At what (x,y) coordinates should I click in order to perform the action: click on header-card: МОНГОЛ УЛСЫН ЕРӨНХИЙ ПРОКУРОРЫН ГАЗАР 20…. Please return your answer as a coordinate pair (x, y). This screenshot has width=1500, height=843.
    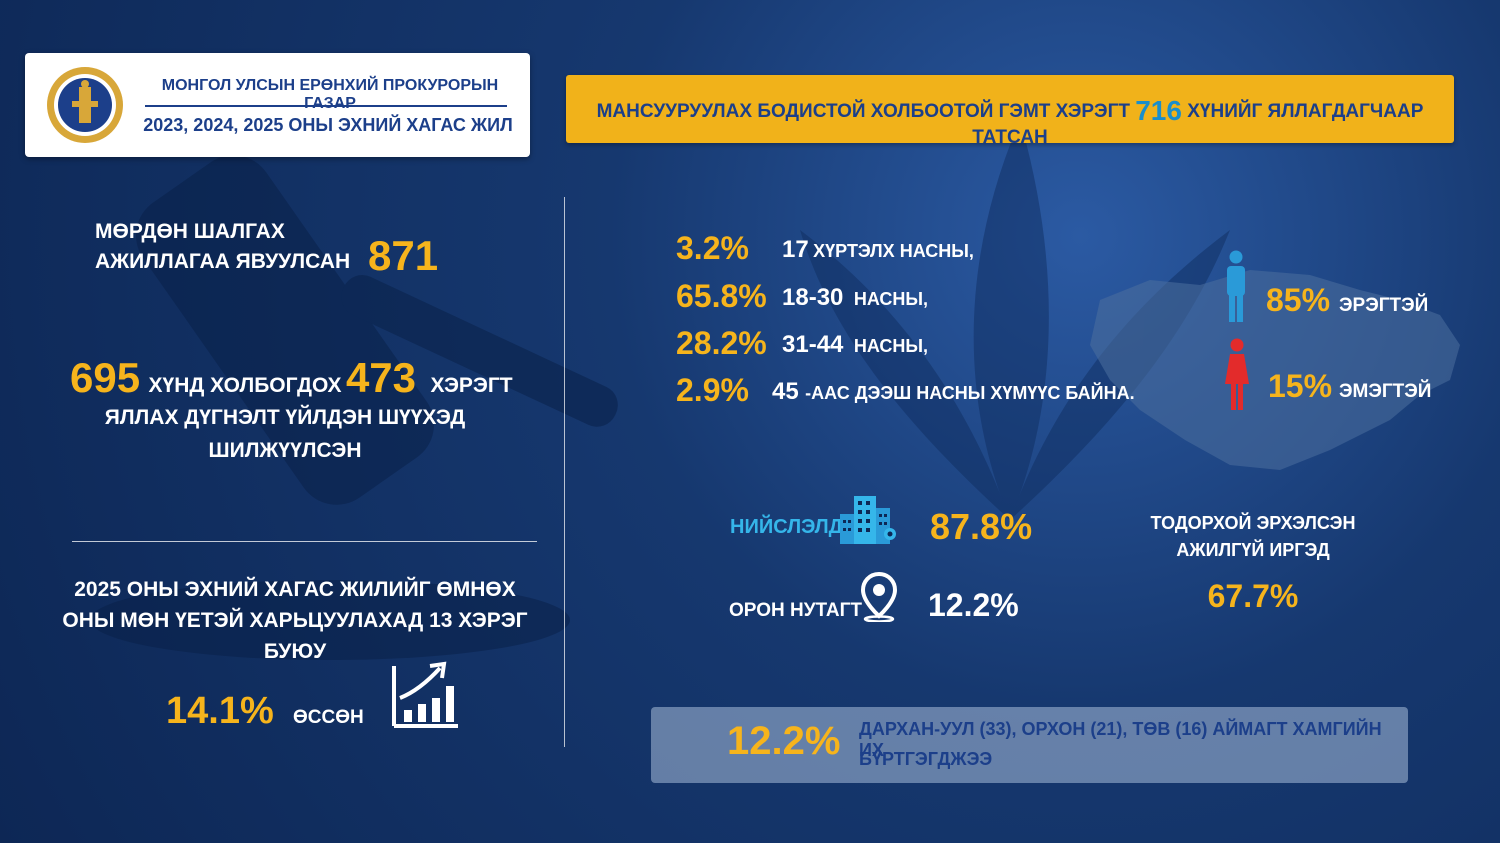
    Looking at the image, I should click on (277, 105).